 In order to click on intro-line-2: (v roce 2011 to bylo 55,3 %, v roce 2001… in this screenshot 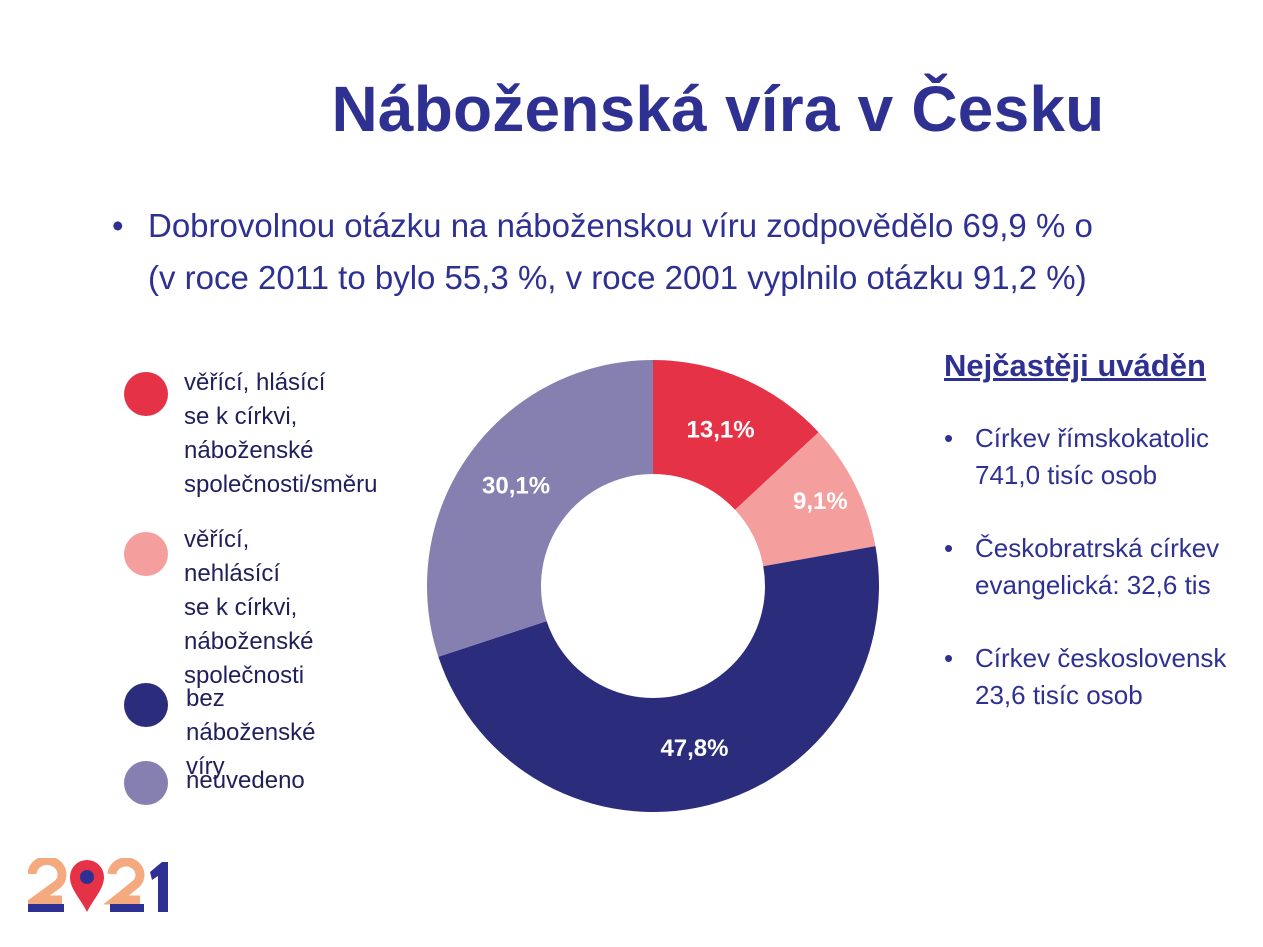, I will do `click(617, 277)`.